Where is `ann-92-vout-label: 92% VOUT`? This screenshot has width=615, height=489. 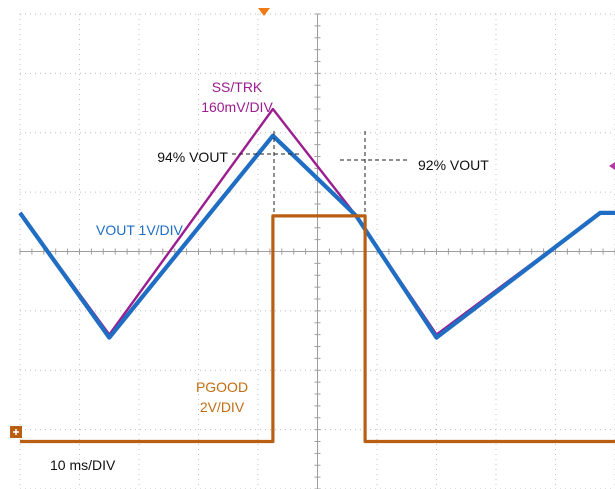 ann-92-vout-label: 92% VOUT is located at coordinates (453, 165).